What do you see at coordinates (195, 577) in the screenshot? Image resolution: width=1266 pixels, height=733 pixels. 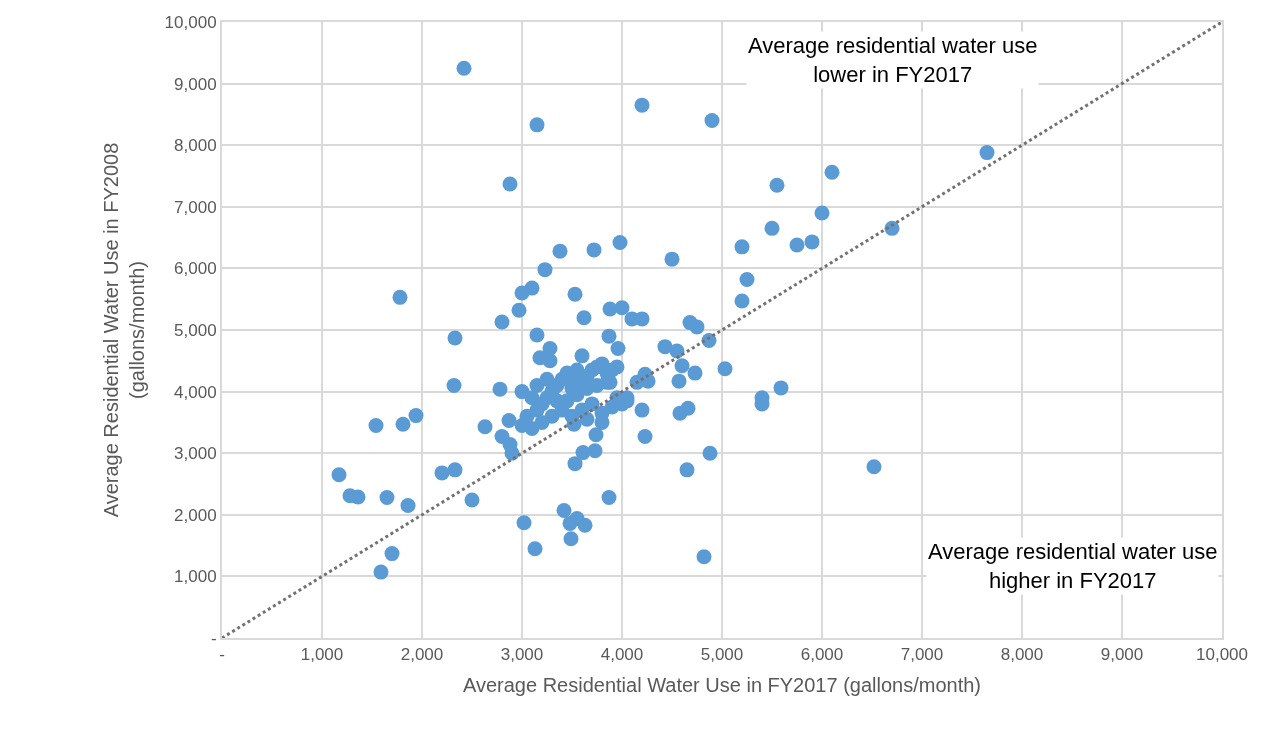 I see `y-tick-label: 1,000` at bounding box center [195, 577].